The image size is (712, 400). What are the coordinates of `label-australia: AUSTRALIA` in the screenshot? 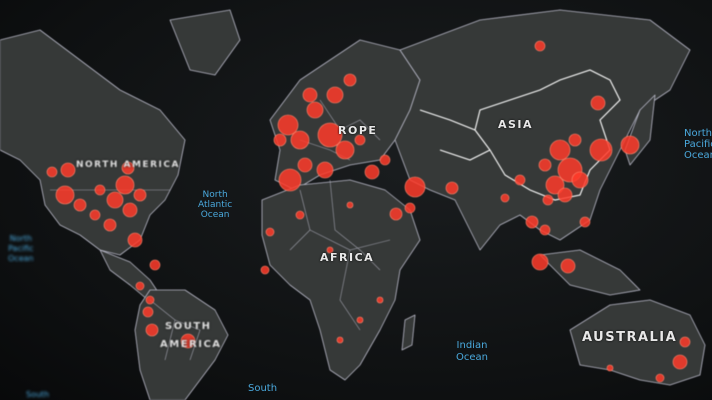 It's located at (629, 337).